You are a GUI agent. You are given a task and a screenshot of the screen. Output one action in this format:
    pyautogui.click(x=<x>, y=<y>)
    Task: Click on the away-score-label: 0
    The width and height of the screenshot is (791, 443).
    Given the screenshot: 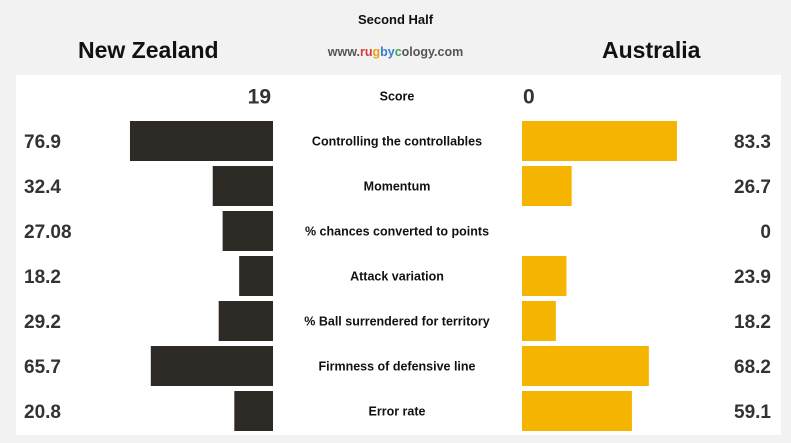 What is the action you would take?
    pyautogui.click(x=529, y=97)
    